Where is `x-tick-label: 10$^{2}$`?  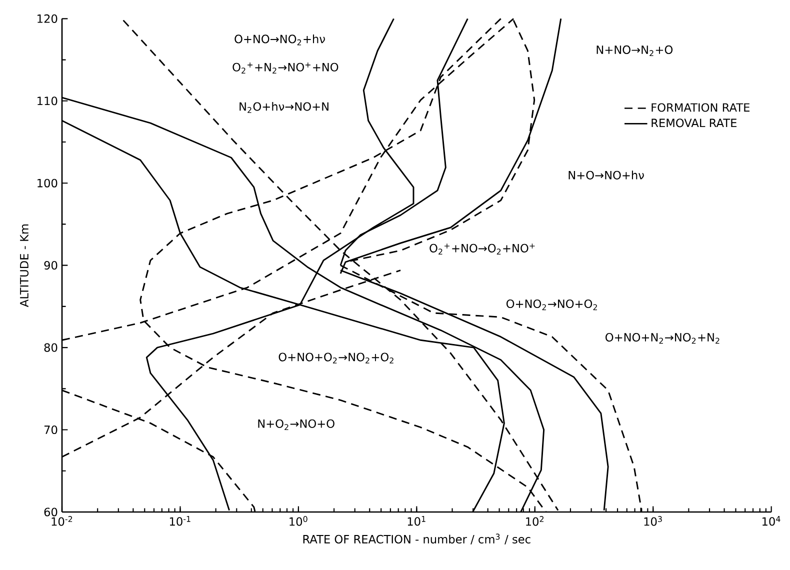
x-tick-label: 10$^{2}$ is located at coordinates (535, 521).